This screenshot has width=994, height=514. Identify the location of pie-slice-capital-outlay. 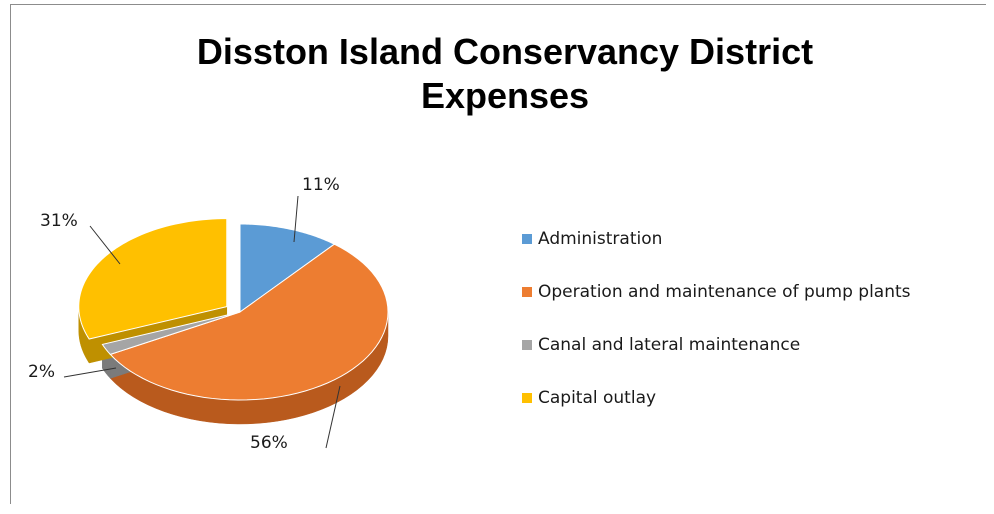
(153, 279).